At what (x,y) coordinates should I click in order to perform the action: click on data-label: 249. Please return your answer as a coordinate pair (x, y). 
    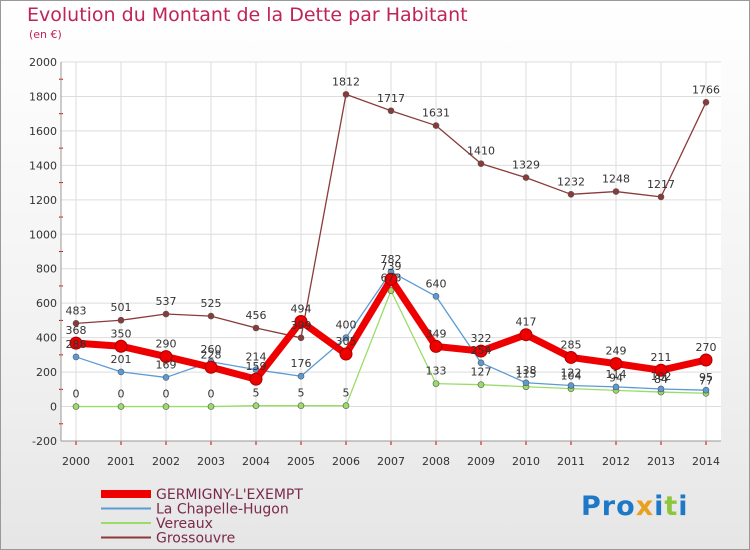
    Looking at the image, I should click on (616, 351).